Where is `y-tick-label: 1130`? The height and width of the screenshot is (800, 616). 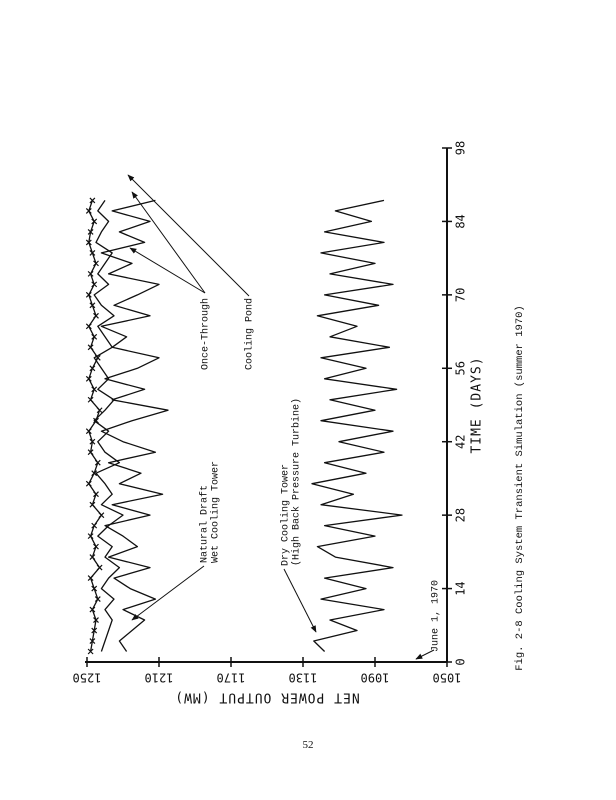
y-tick-label: 1130 is located at coordinates (303, 678).